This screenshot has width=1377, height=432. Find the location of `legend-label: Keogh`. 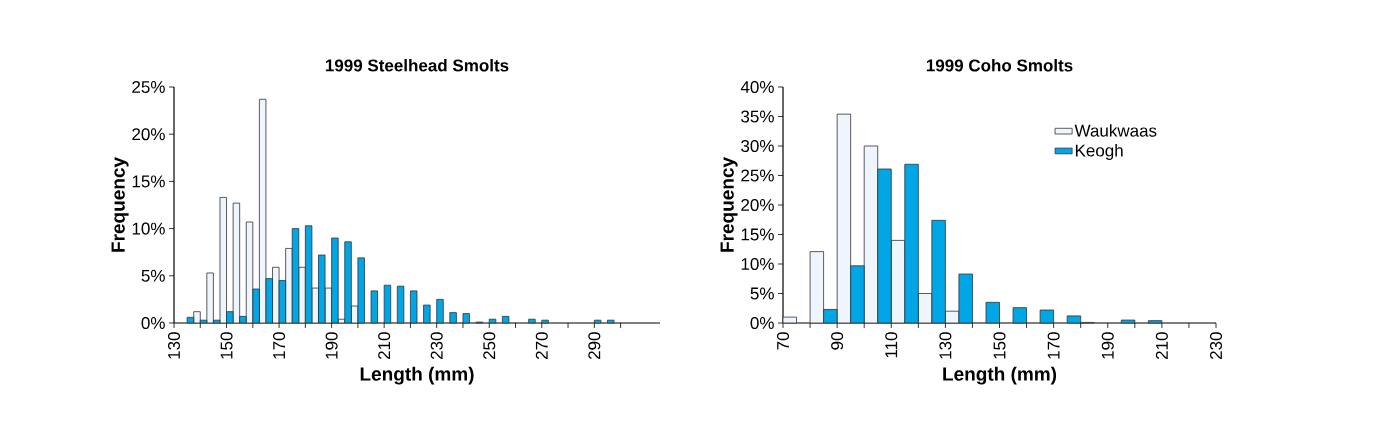

legend-label: Keogh is located at coordinates (1099, 152).